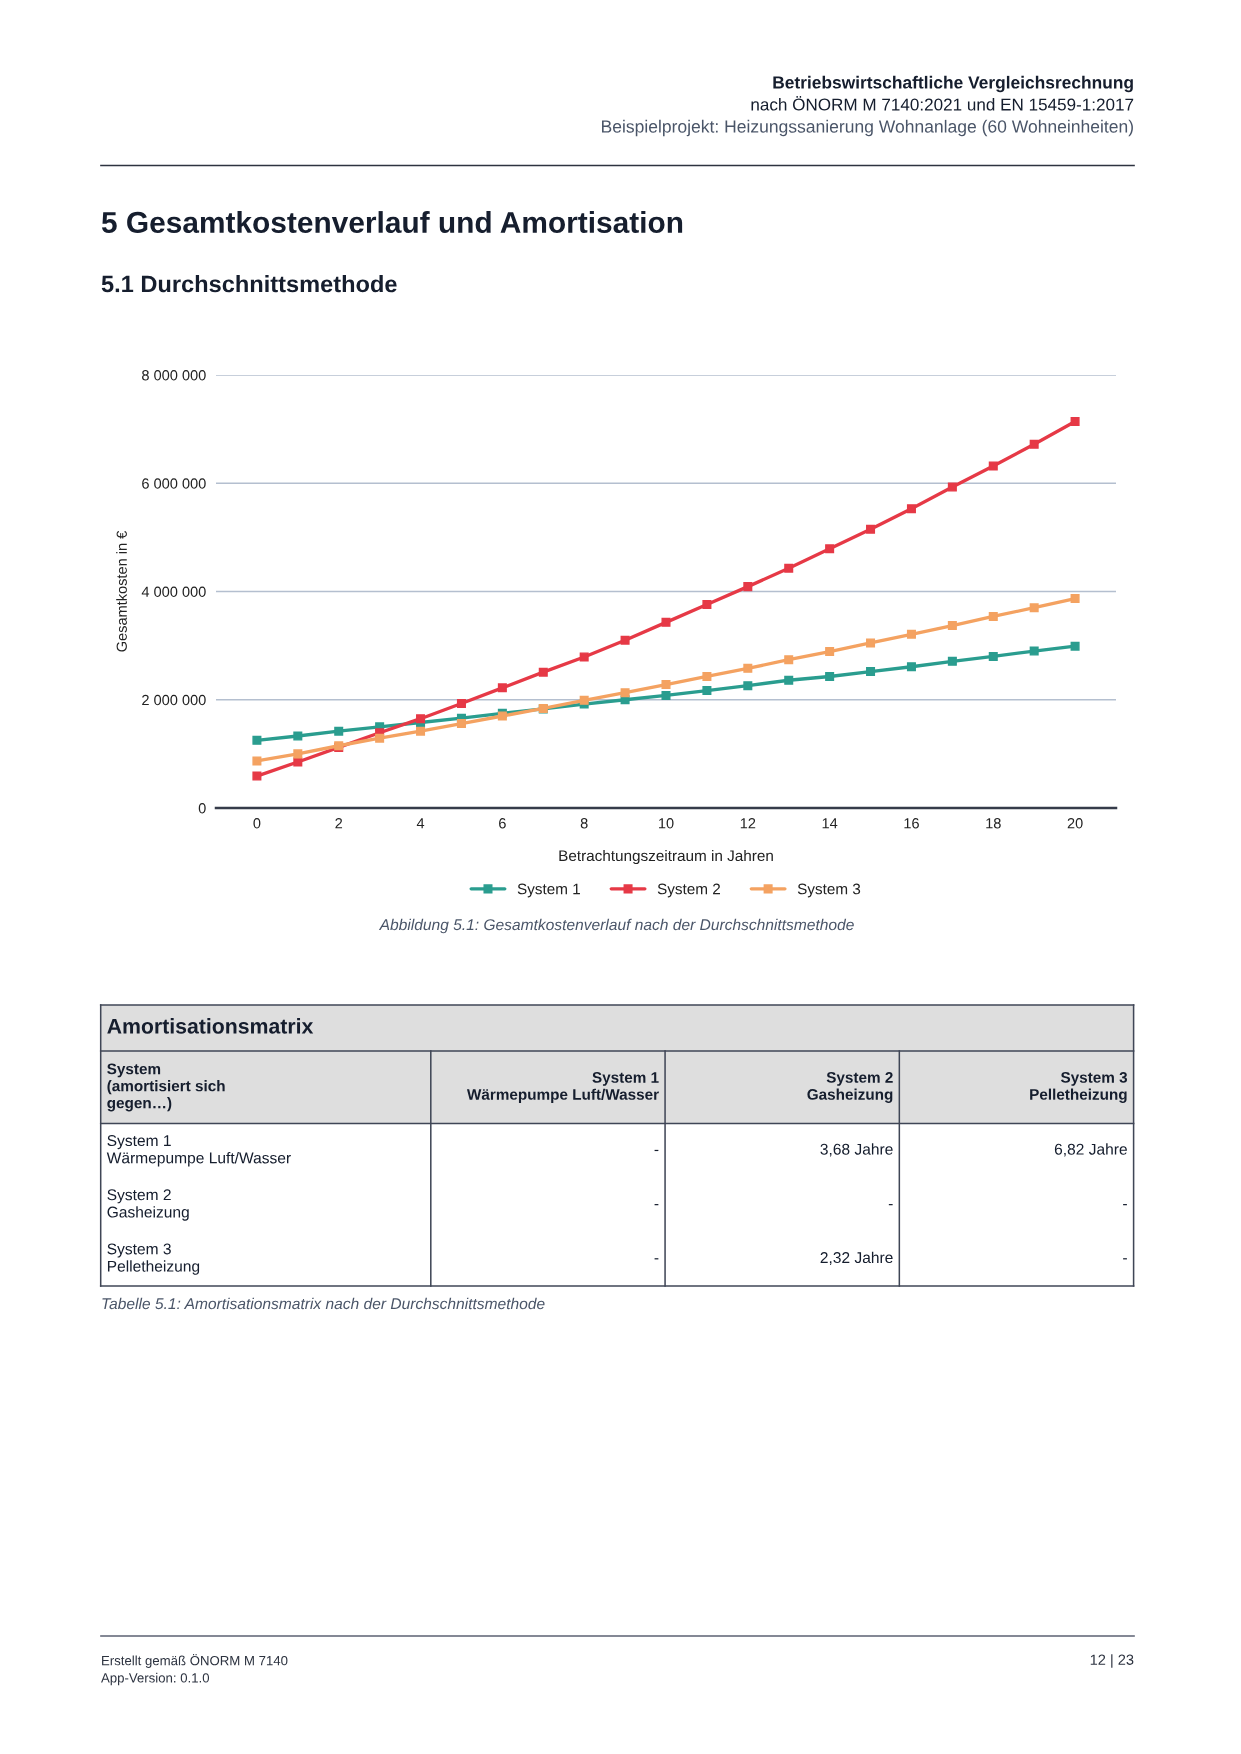 This screenshot has width=1241, height=1754. I want to click on text: System (amortisiert sich gegen…), so click(166, 1087).